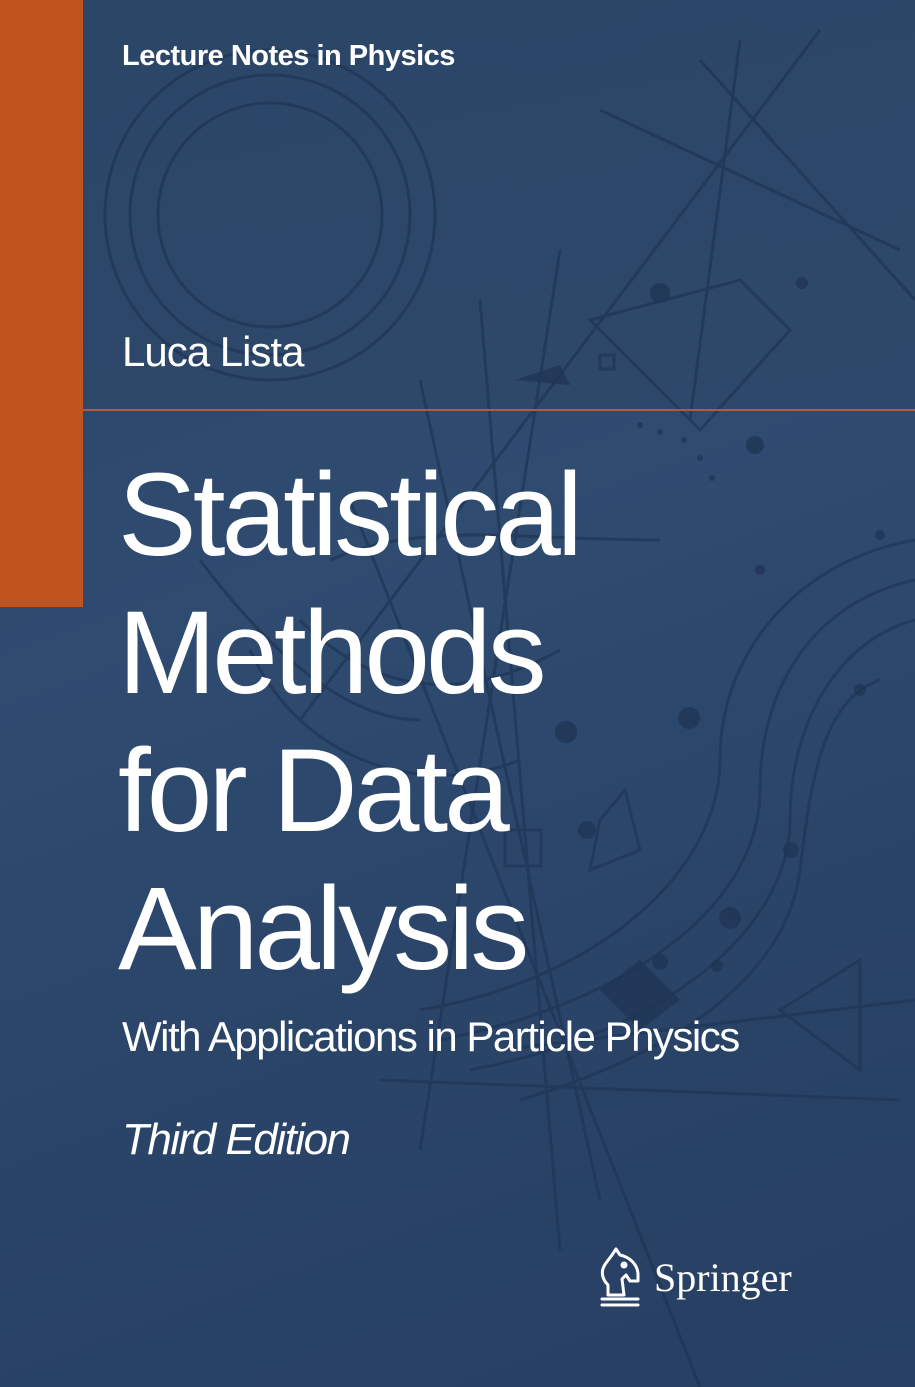  What do you see at coordinates (236, 1139) in the screenshot?
I see `edition-label: Third Edition` at bounding box center [236, 1139].